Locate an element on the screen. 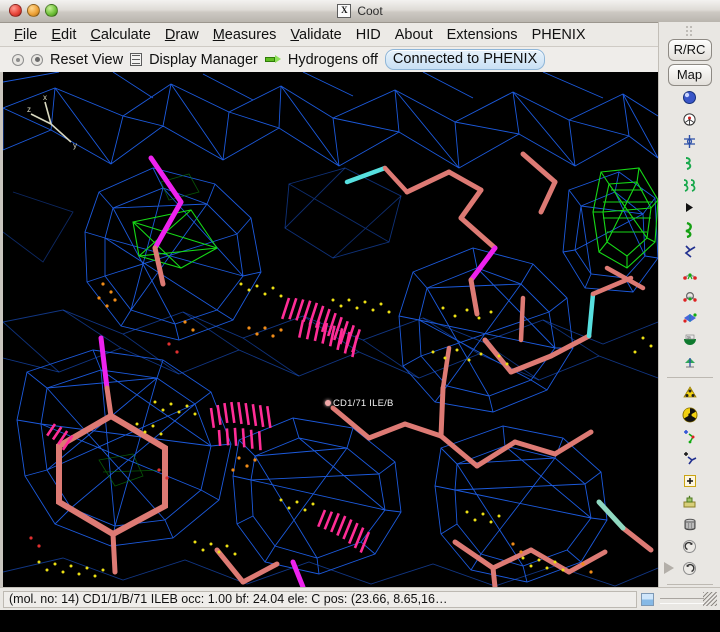 This screenshot has height=632, width=720. rotate-translate-icon is located at coordinates (690, 252).